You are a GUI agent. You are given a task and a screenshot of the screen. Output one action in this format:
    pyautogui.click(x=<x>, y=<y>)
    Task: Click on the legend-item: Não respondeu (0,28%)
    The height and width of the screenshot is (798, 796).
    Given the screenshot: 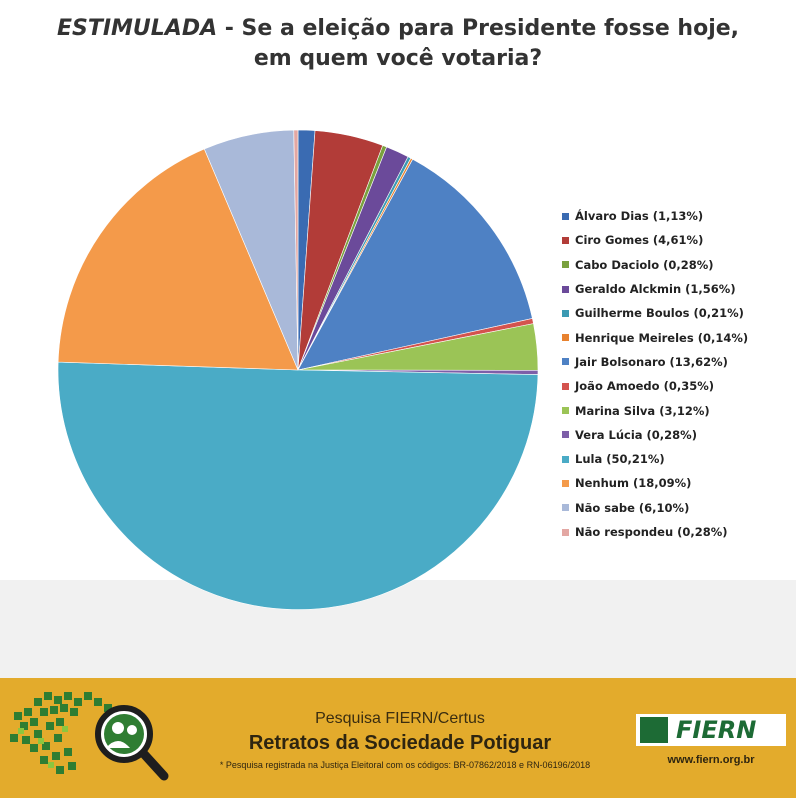 What is the action you would take?
    pyautogui.click(x=655, y=532)
    